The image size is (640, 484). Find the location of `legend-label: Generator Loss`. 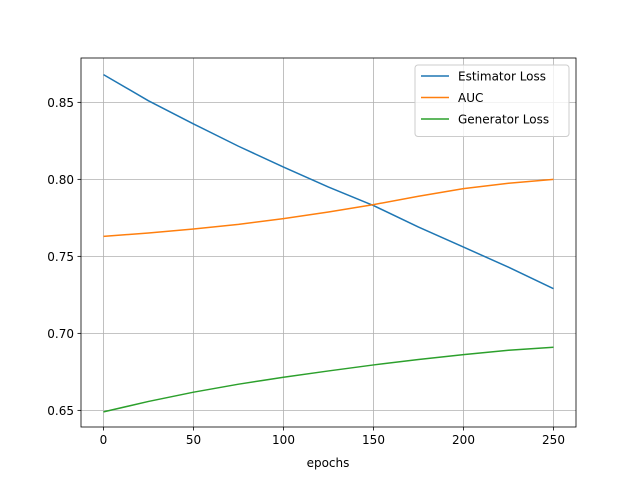

legend-label: Generator Loss is located at coordinates (503, 120).